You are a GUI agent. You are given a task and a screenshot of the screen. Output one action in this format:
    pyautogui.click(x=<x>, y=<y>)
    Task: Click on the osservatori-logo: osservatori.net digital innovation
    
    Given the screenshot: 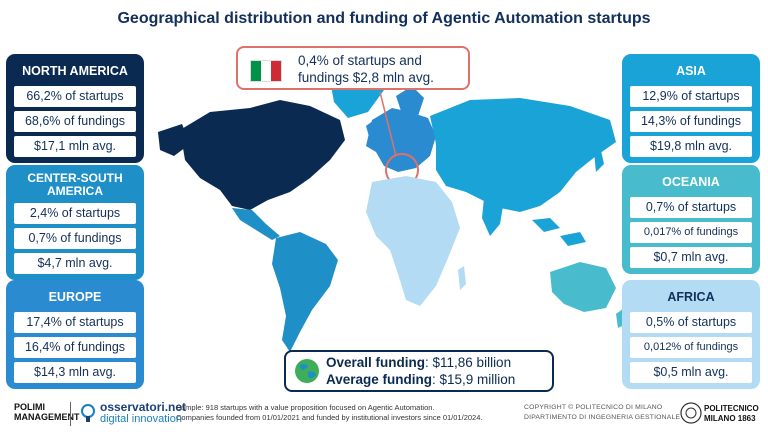 What is the action you would take?
    pyautogui.click(x=143, y=413)
    